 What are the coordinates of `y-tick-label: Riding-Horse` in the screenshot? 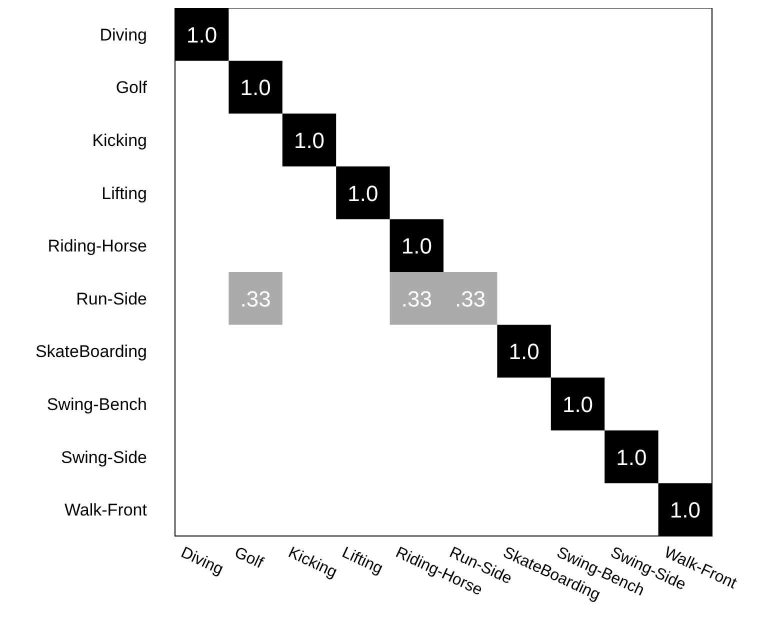 It's located at (97, 246).